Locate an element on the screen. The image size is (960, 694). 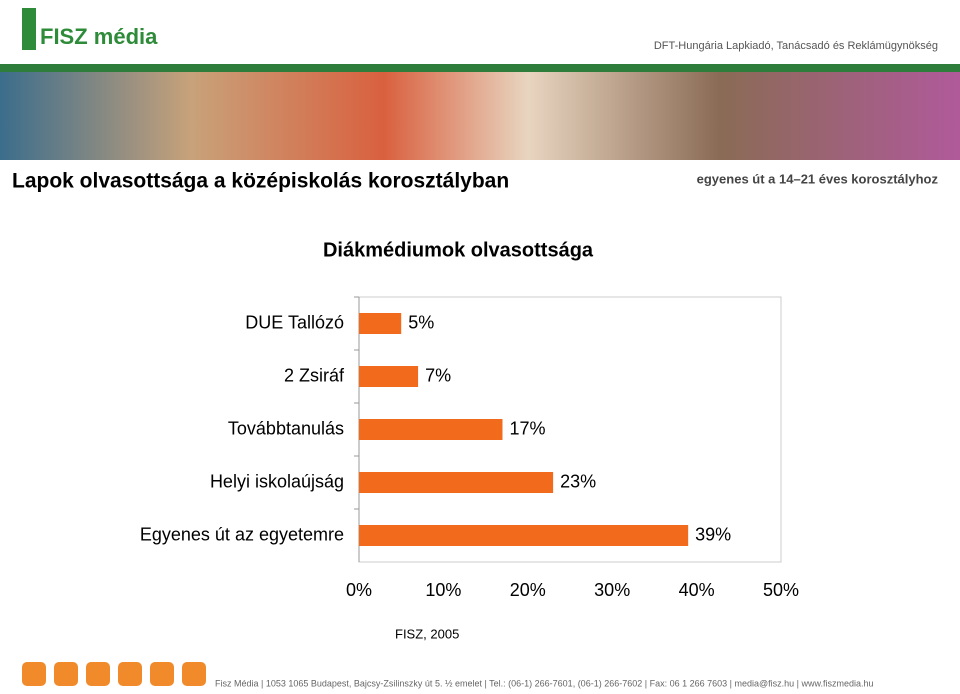
x-tick-label: 0% is located at coordinates (359, 590).